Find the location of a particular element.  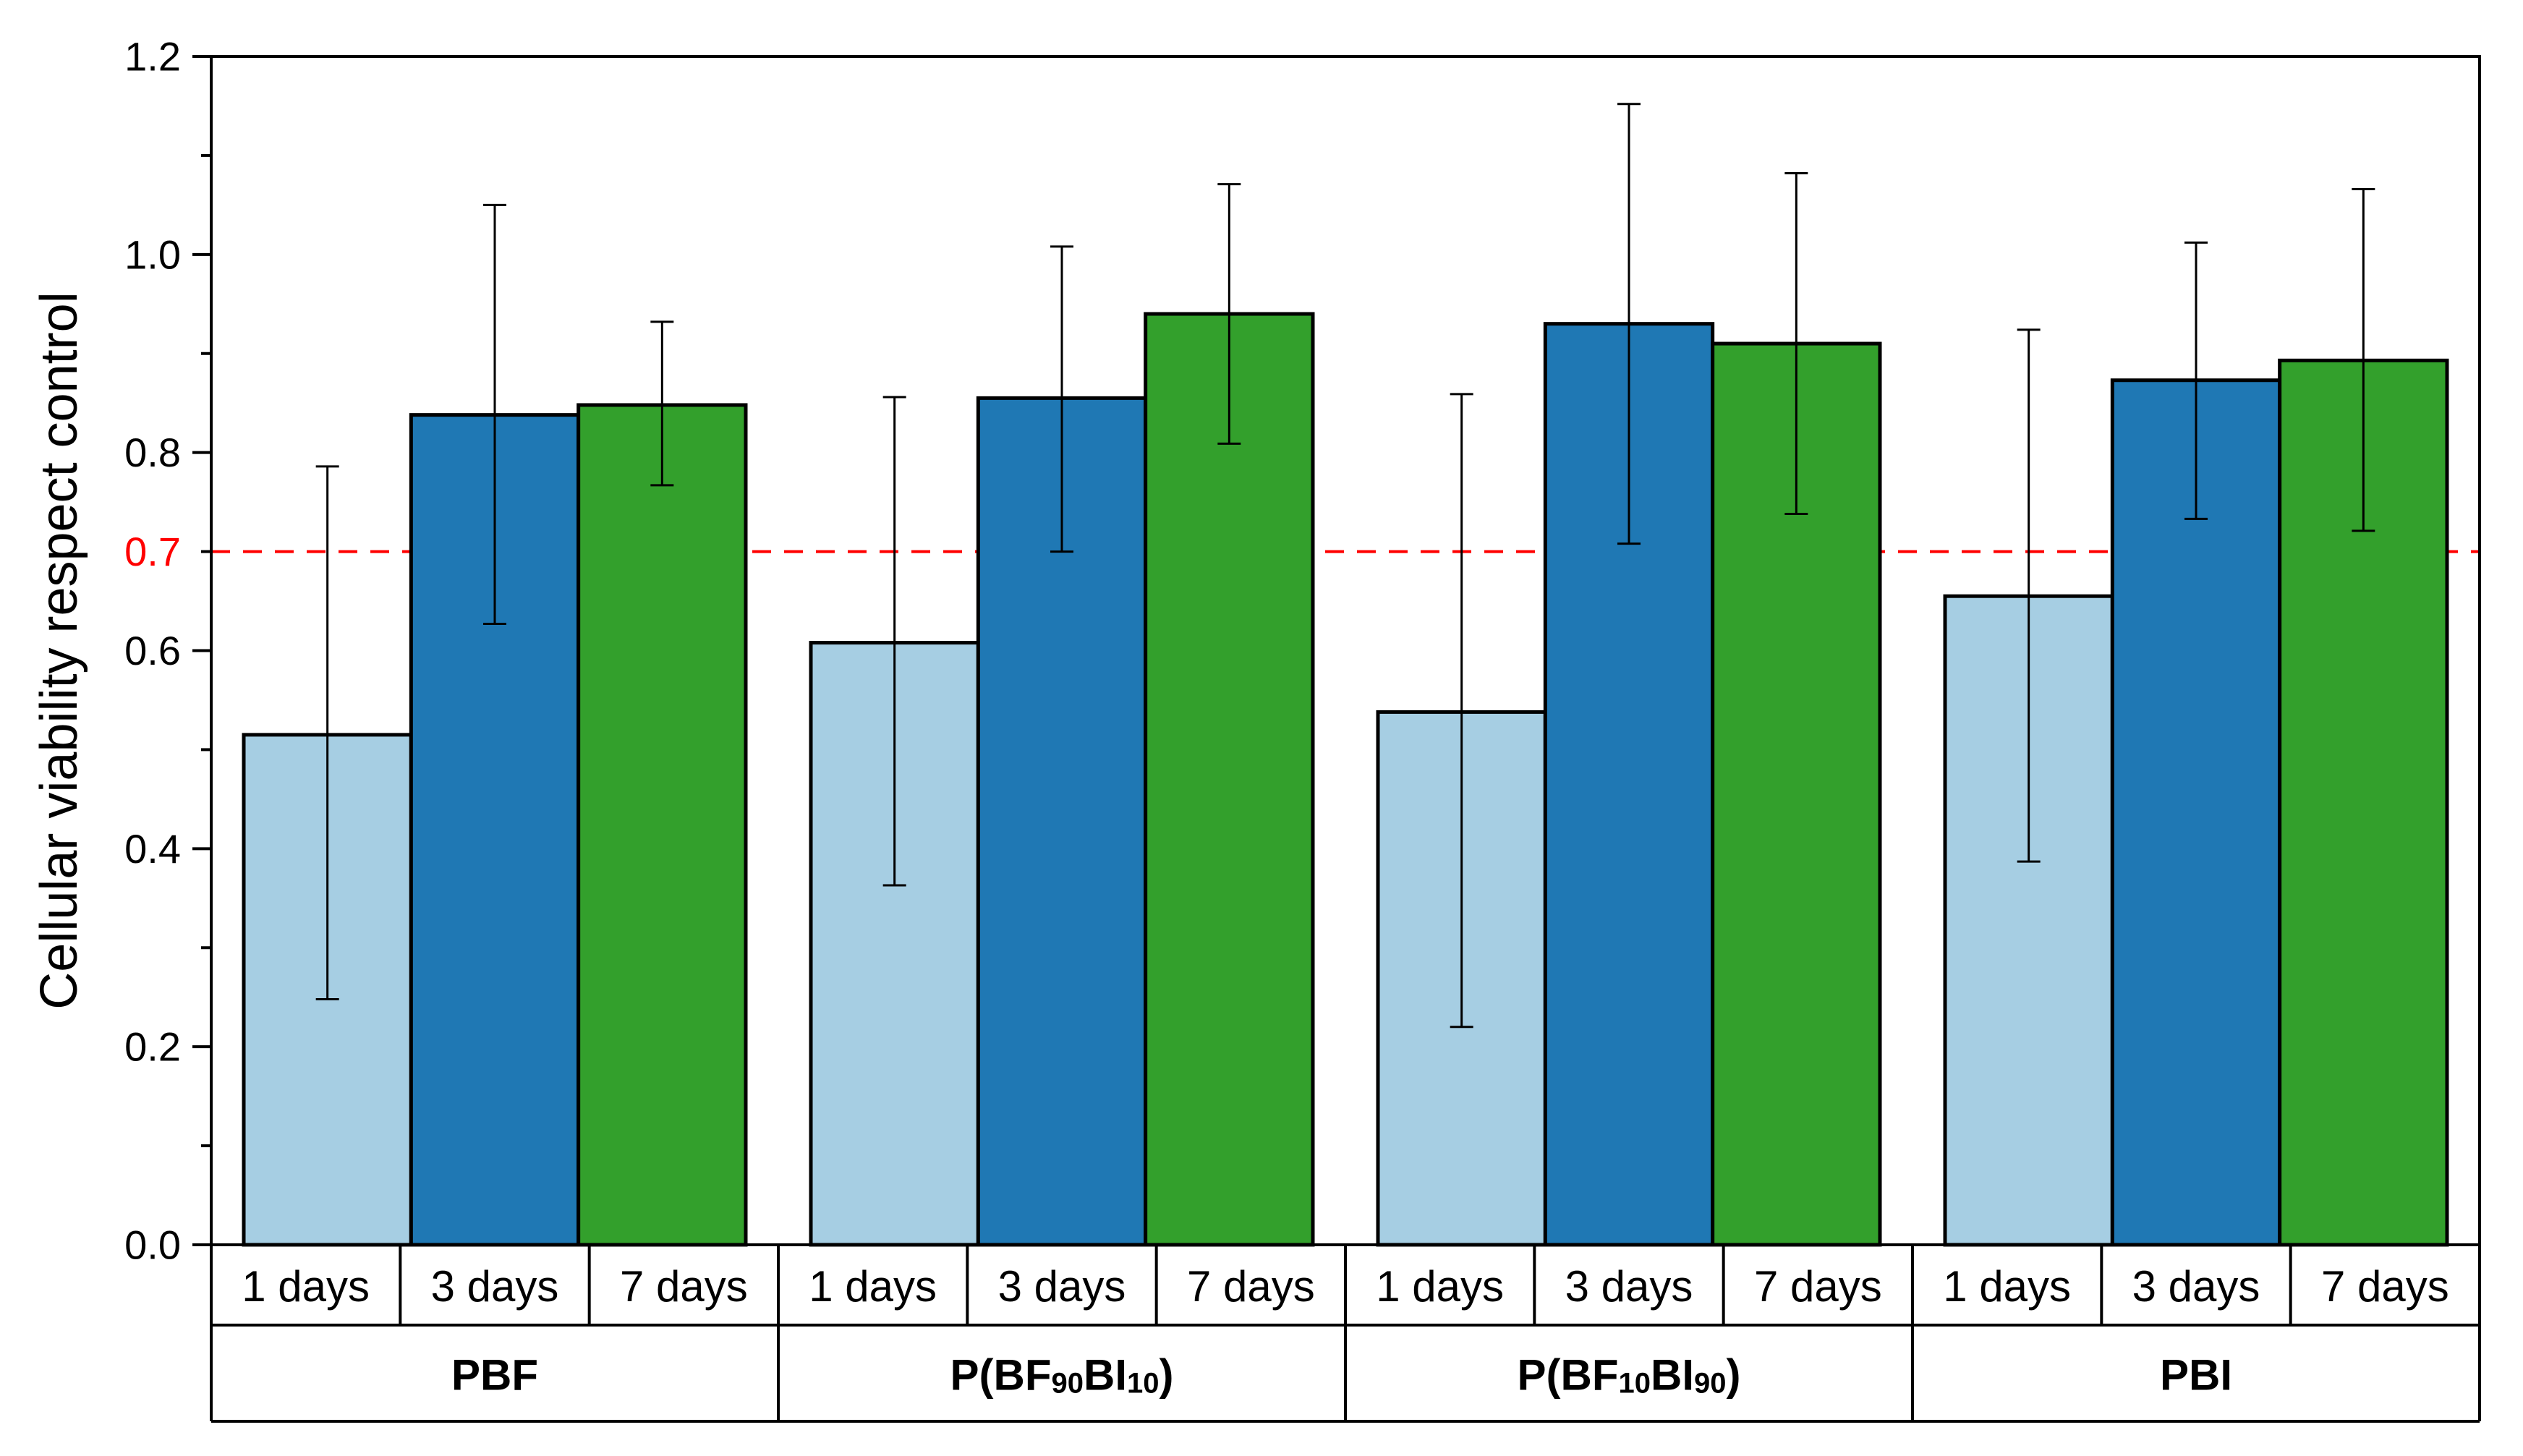

bar-PBI-3-days is located at coordinates (2196, 812).